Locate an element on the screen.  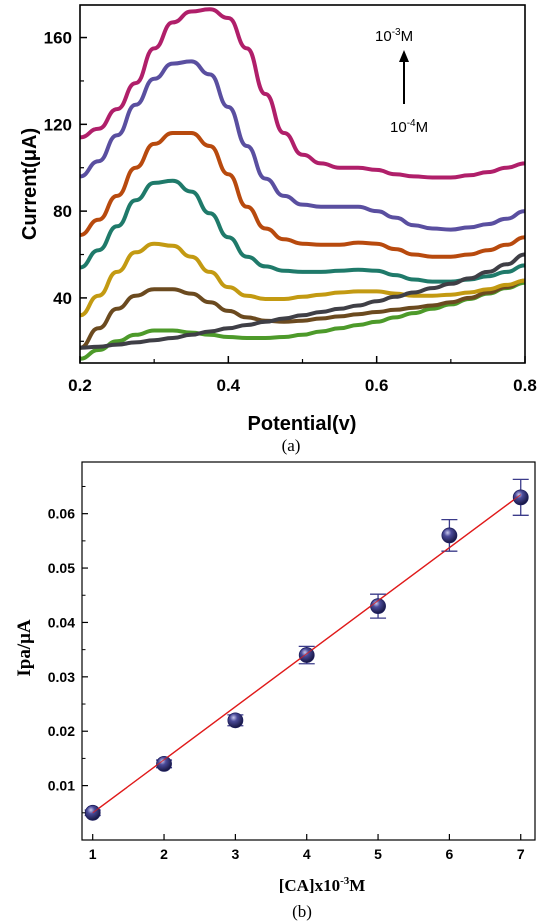
y-tick-label: 160 is located at coordinates (58, 38).